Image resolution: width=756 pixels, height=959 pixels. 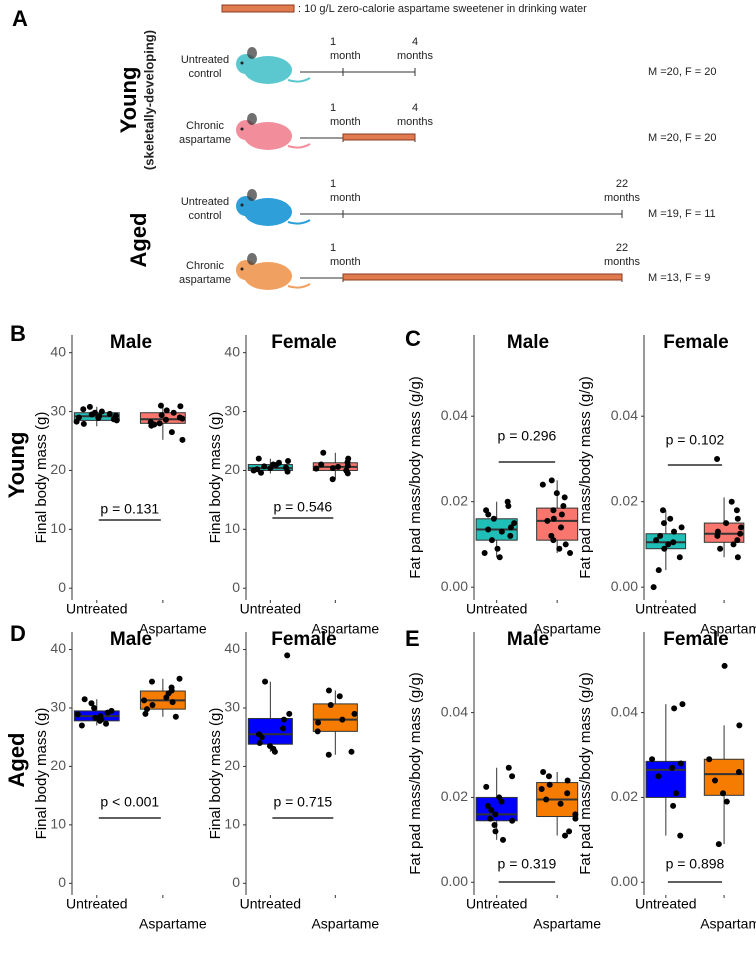 I want to click on chart-title: Male, so click(x=528, y=342).